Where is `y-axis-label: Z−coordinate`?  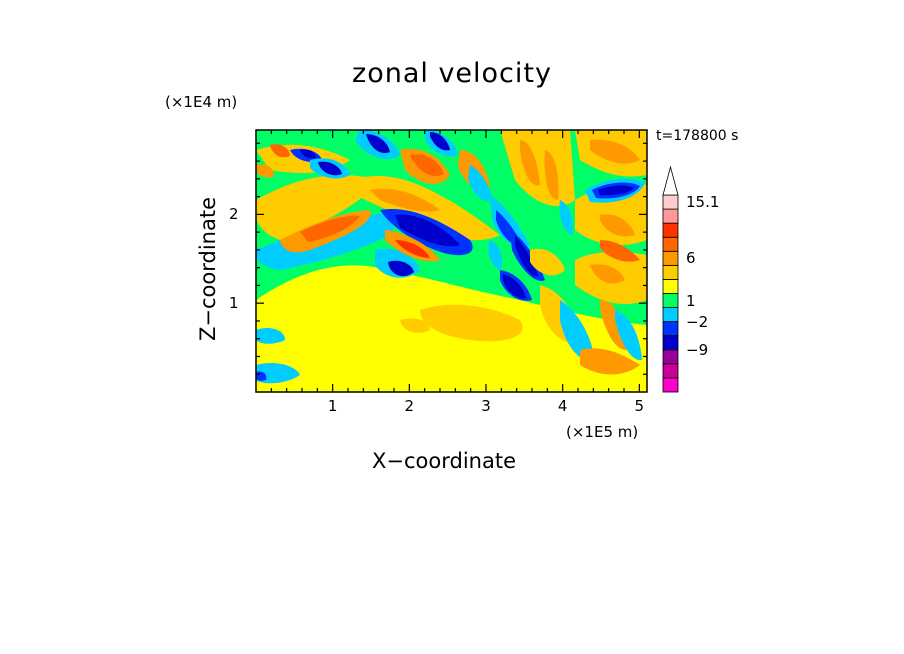
y-axis-label: Z−coordinate is located at coordinates (208, 269).